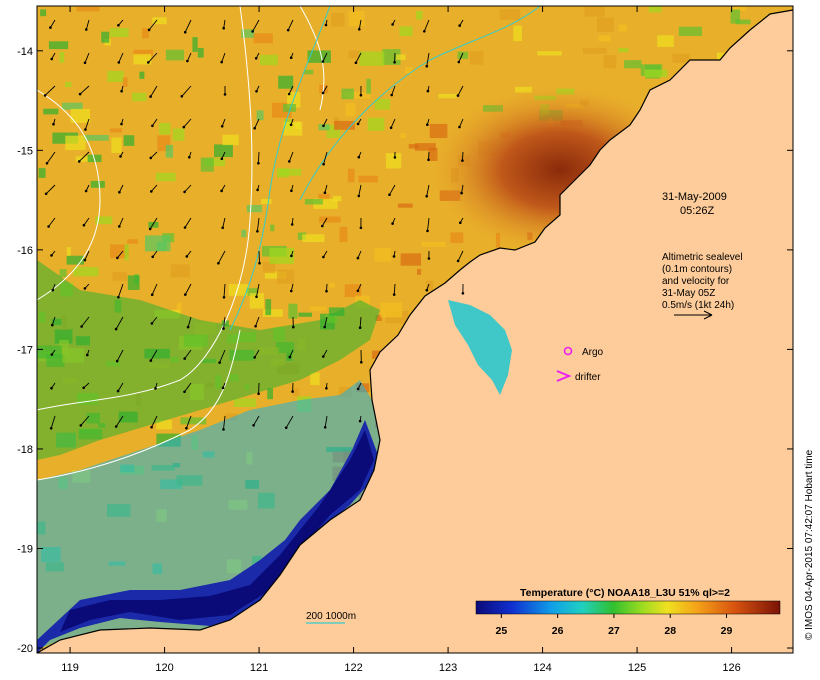  What do you see at coordinates (731, 340) in the screenshot?
I see `lon-tick: 126` at bounding box center [731, 340].